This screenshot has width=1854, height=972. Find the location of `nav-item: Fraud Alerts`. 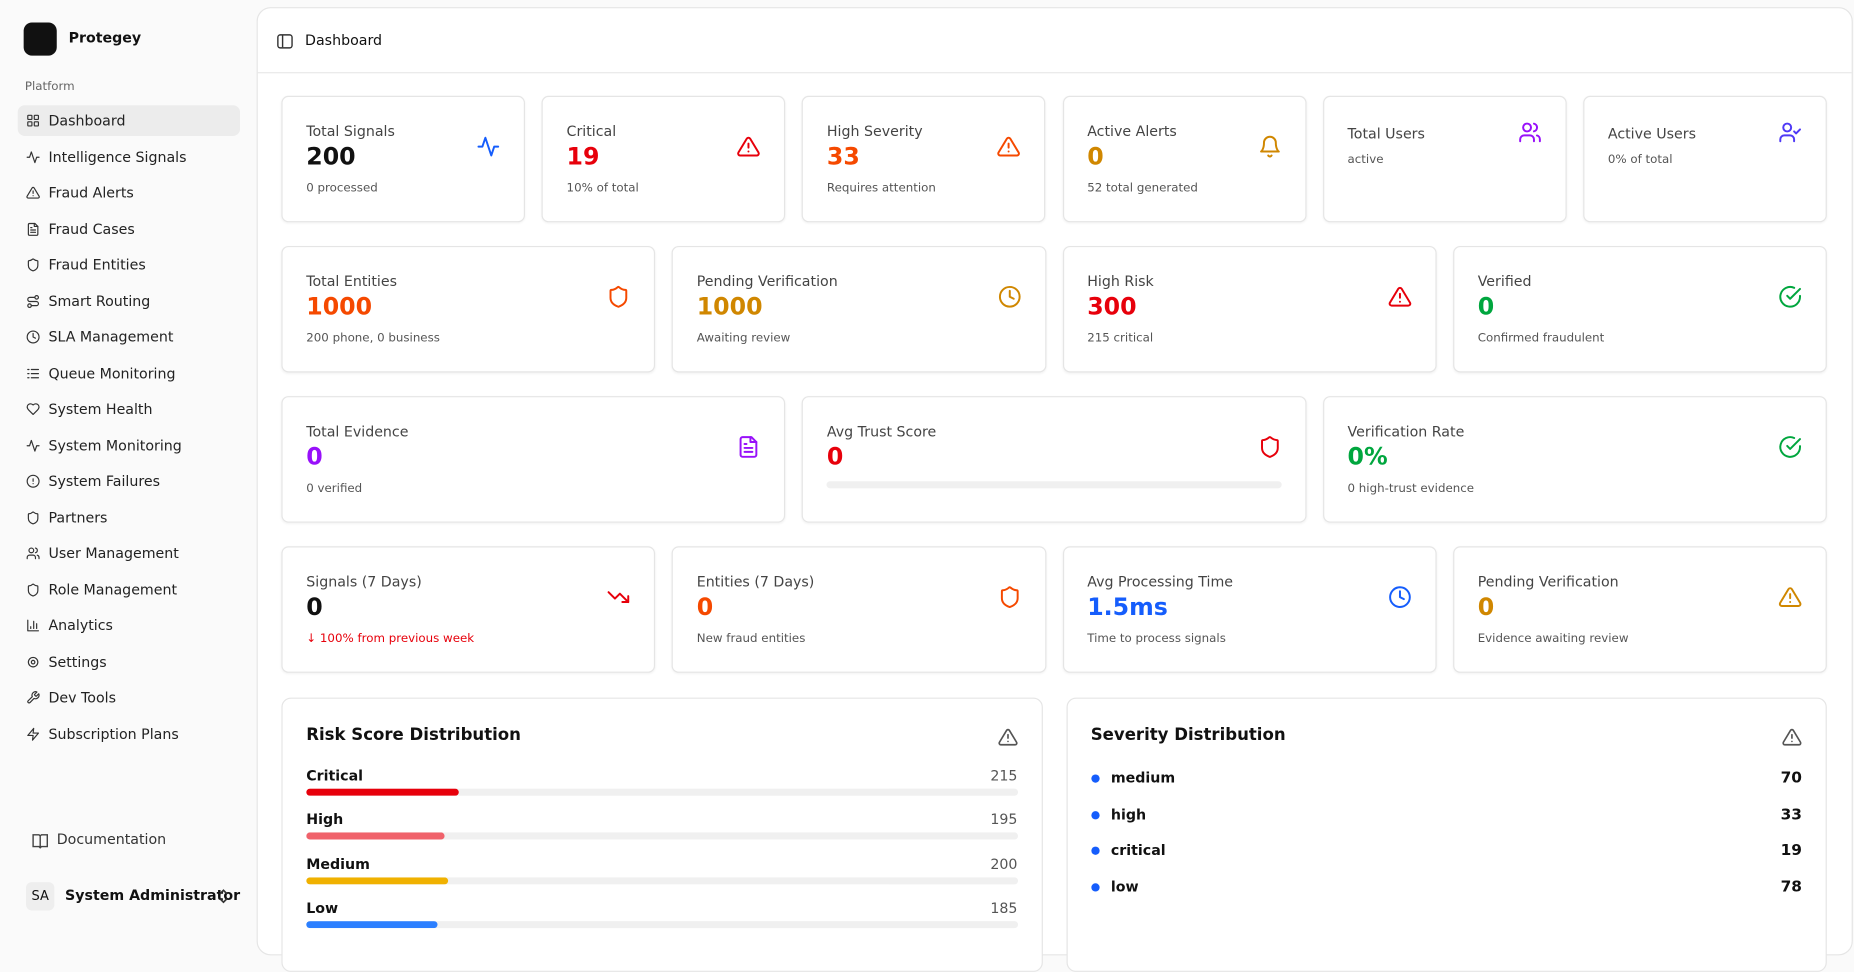

nav-item: Fraud Alerts is located at coordinates (129, 192).